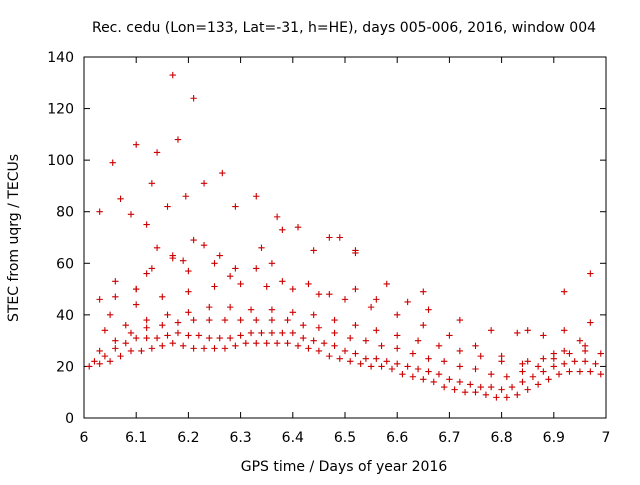 This screenshot has height=485, width=640. Describe the element at coordinates (606, 438) in the screenshot. I see `x-tick-label: 7` at that location.